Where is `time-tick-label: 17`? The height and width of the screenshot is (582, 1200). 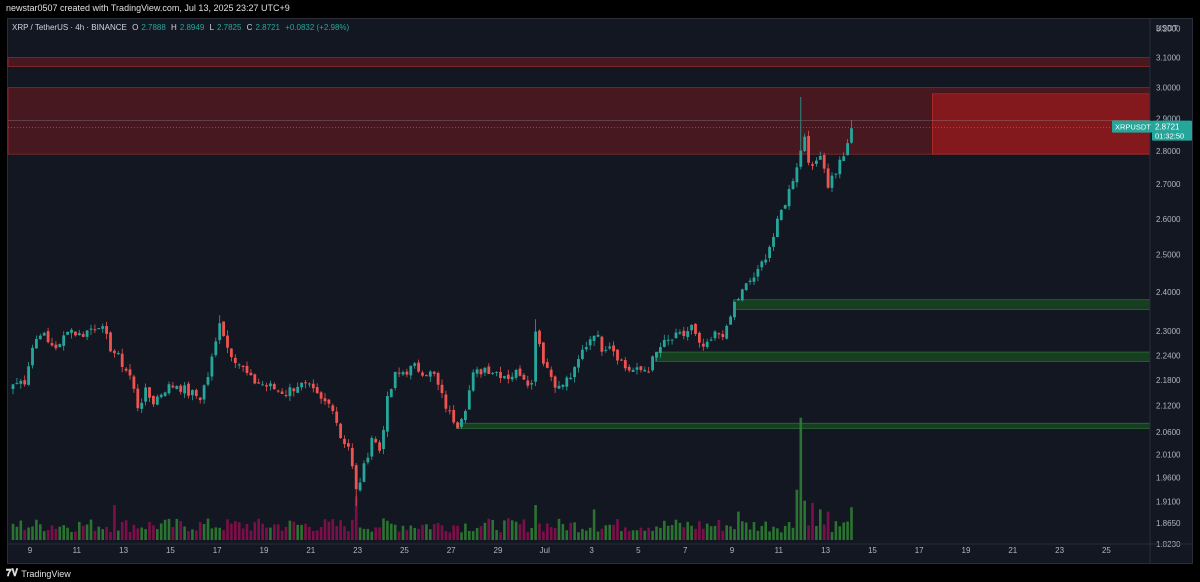 time-tick-label: 17 is located at coordinates (217, 550).